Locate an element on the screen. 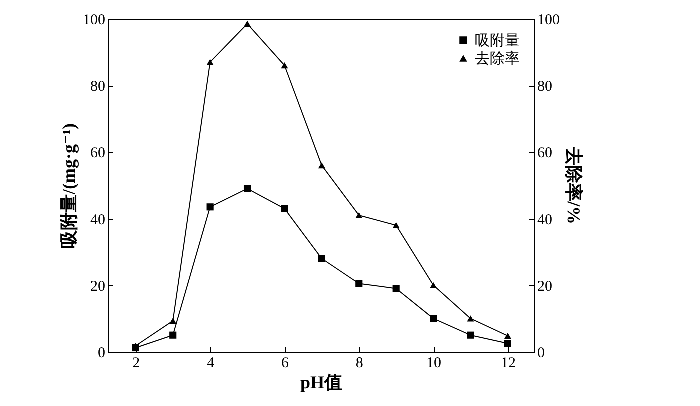 The image size is (700, 406). legend-label: 去除率 is located at coordinates (497, 59).